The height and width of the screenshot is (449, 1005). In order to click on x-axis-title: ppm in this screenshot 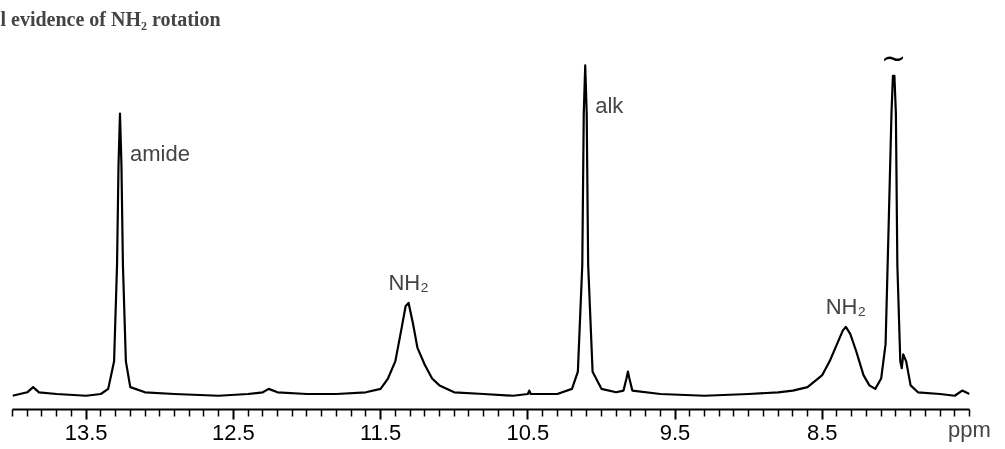, I will do `click(969, 429)`.